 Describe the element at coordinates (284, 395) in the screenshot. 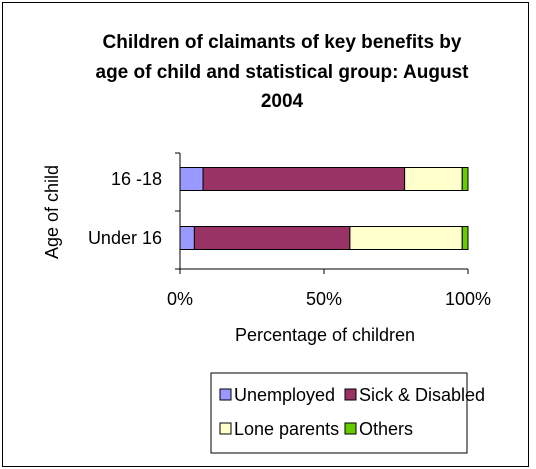

I see `legend-label: Unemployed` at that location.